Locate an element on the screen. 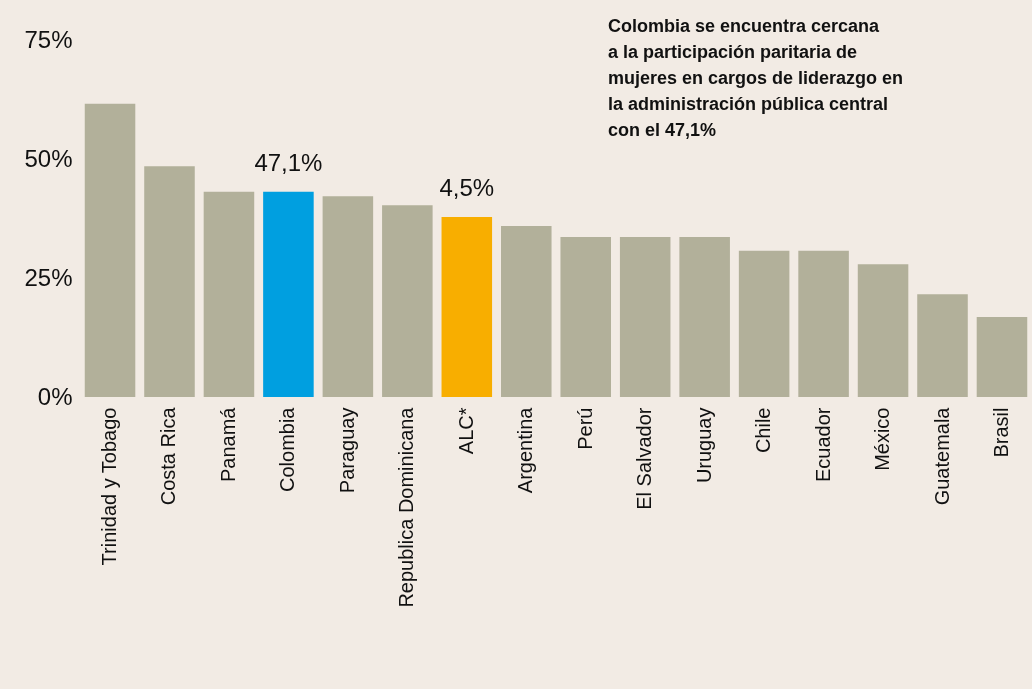 Image resolution: width=1032 pixels, height=689 pixels. x-tick-label: Panamá is located at coordinates (227, 444).